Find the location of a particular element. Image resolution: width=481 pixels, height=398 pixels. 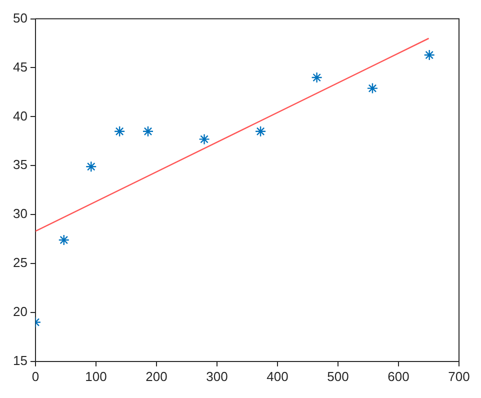

x-tick-label: 400 is located at coordinates (277, 376).